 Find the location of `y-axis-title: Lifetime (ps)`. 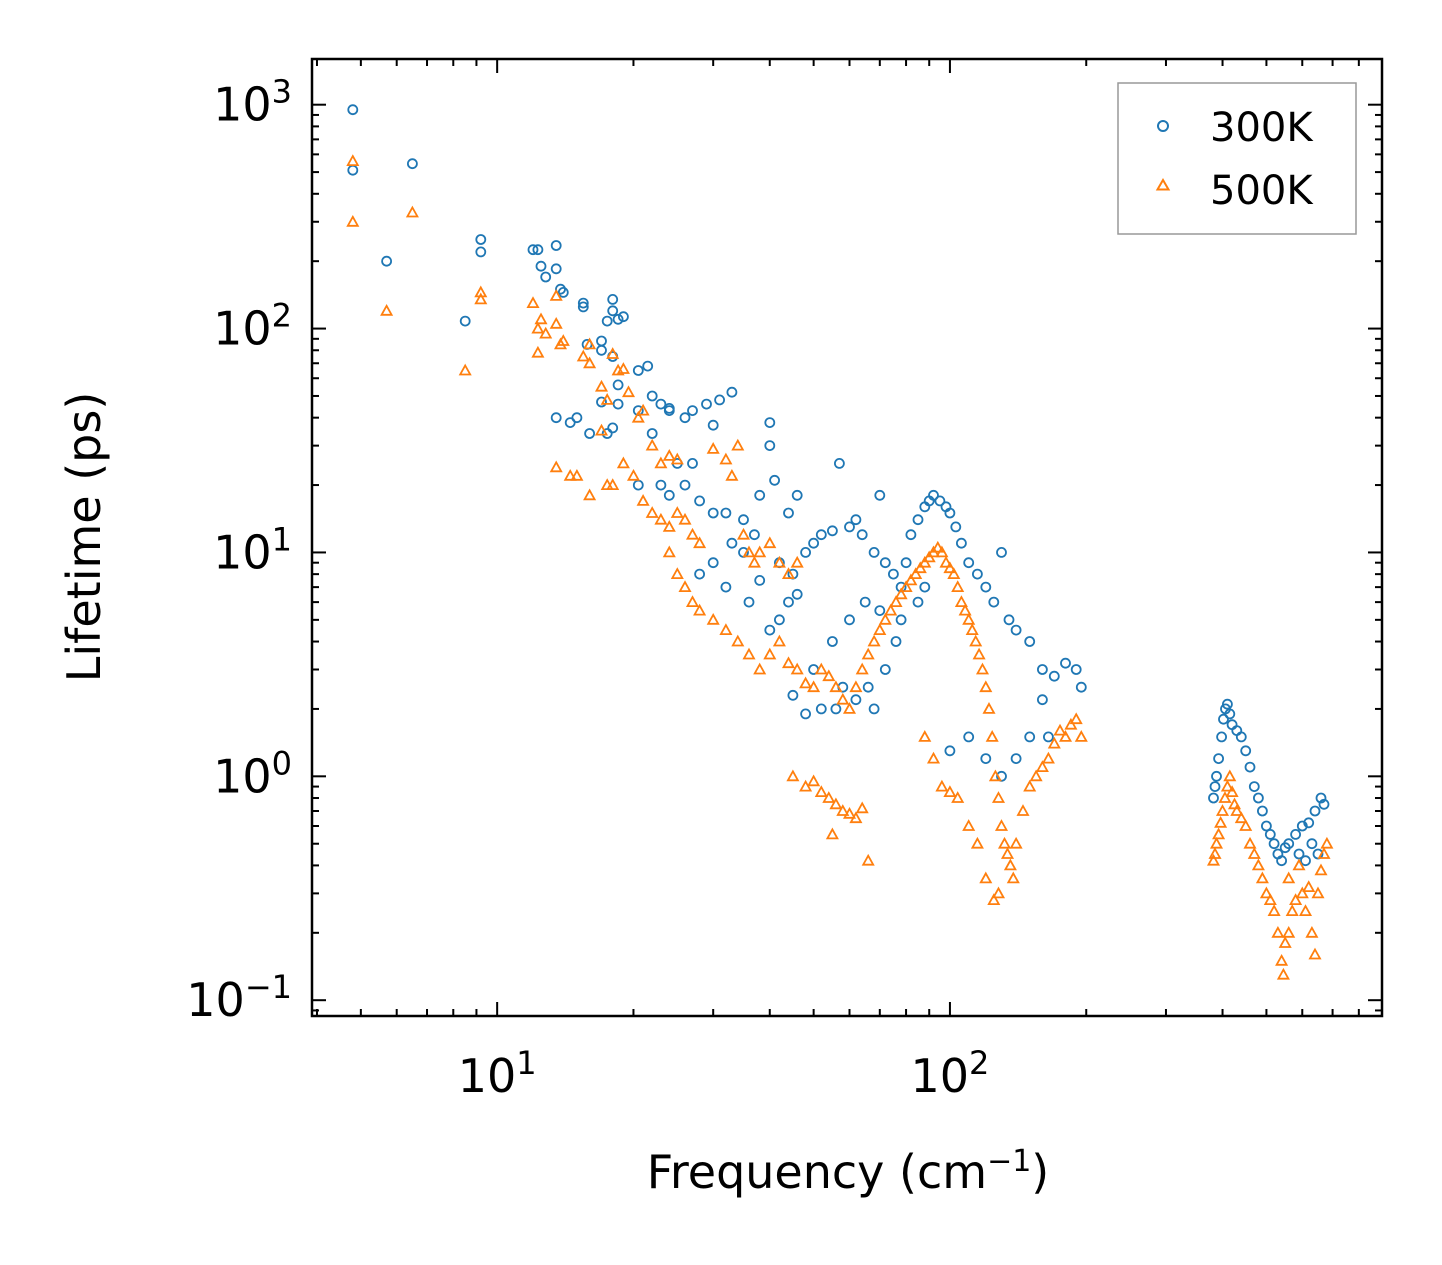

y-axis-title: Lifetime (ps) is located at coordinates (84, 537).